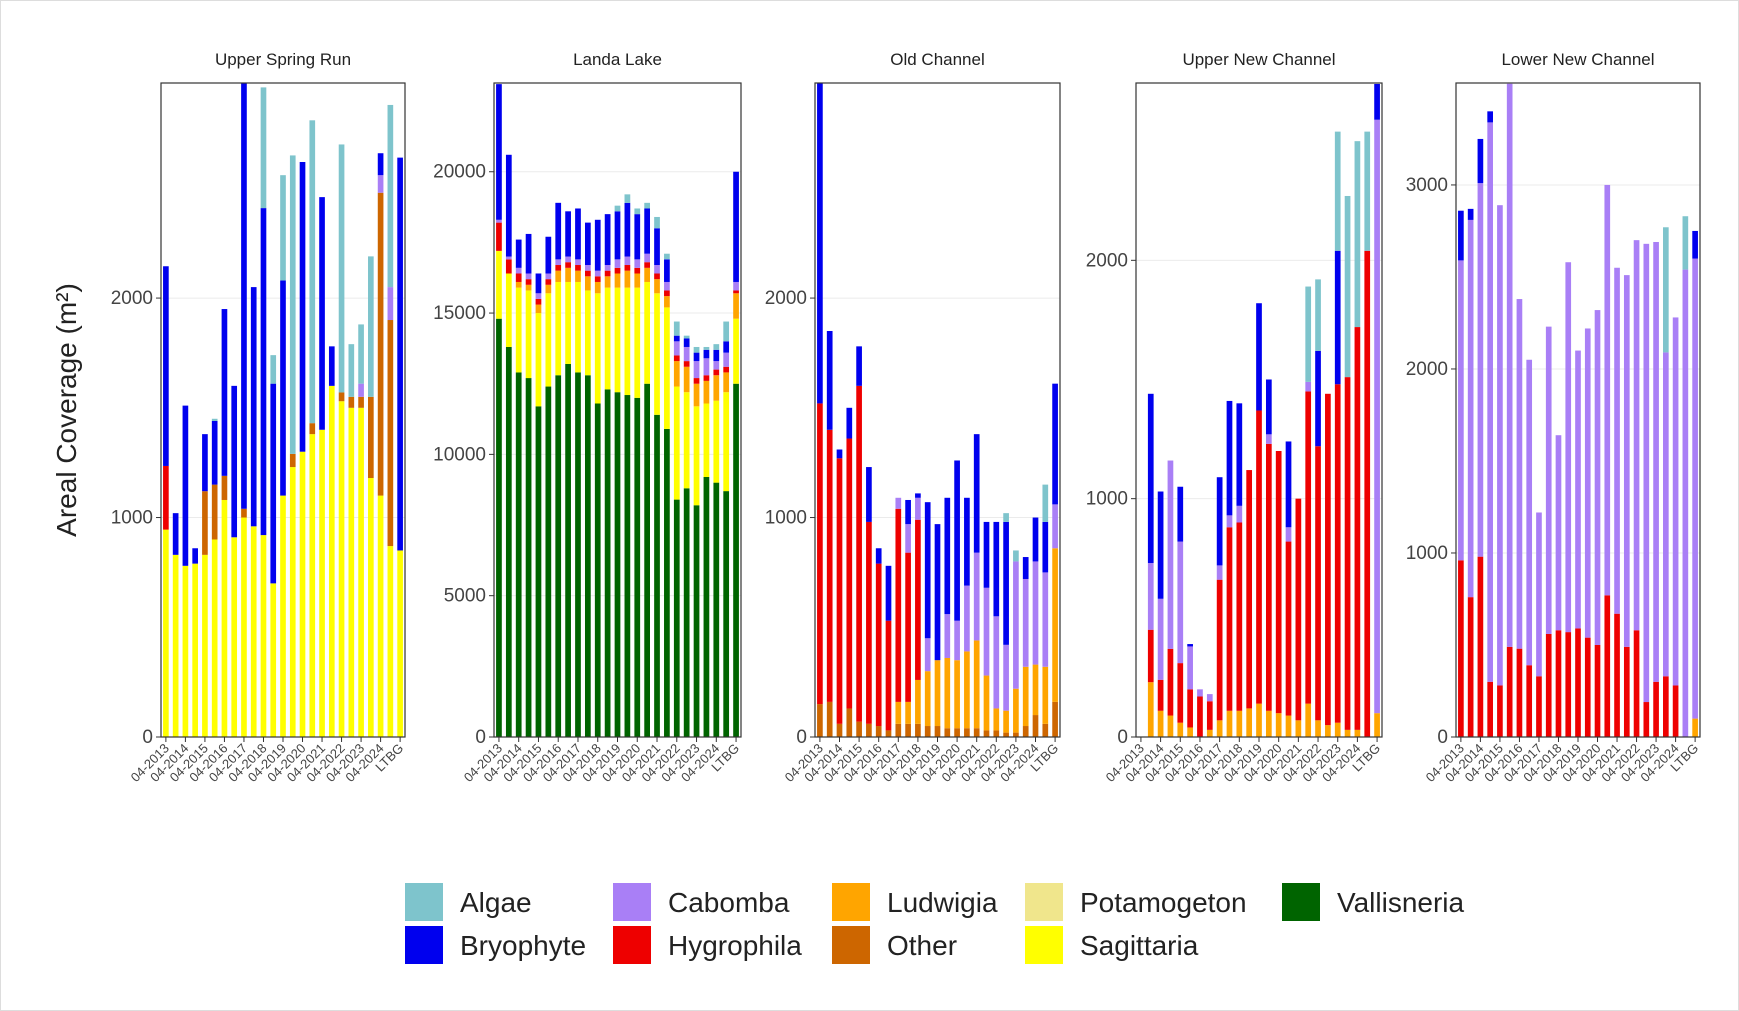 This screenshot has width=1739, height=1011. What do you see at coordinates (1427, 553) in the screenshot?
I see `y-tick-label: 1000` at bounding box center [1427, 553].